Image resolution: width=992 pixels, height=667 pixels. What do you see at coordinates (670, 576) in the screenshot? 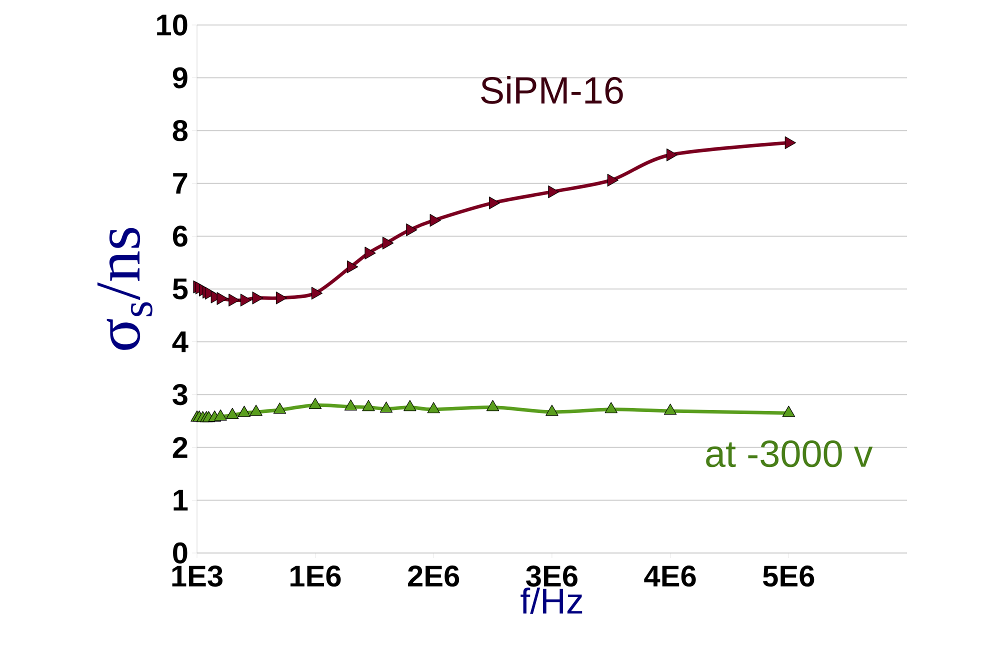
I see `x-tick-label: 4E6` at bounding box center [670, 576].